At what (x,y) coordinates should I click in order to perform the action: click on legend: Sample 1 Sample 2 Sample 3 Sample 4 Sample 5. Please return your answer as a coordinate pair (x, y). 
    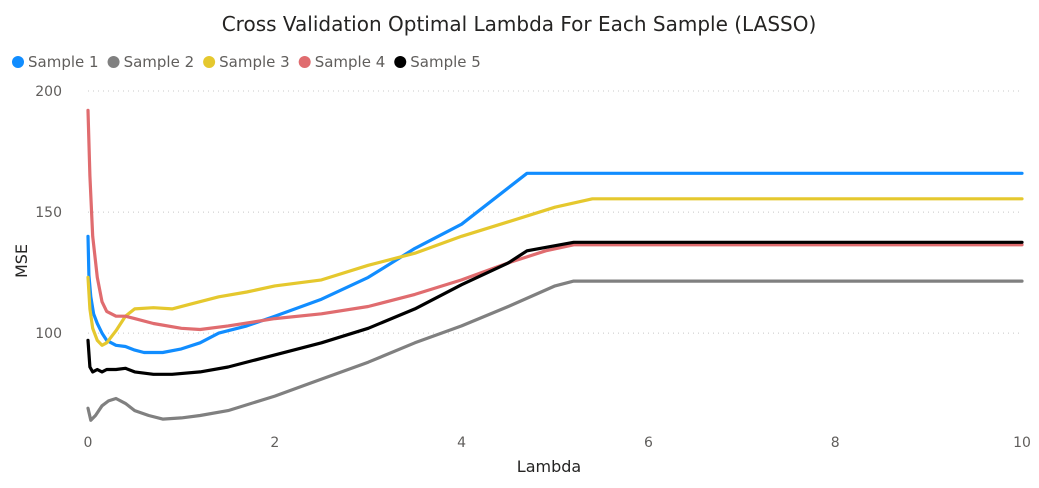
    Looking at the image, I should click on (246, 62).